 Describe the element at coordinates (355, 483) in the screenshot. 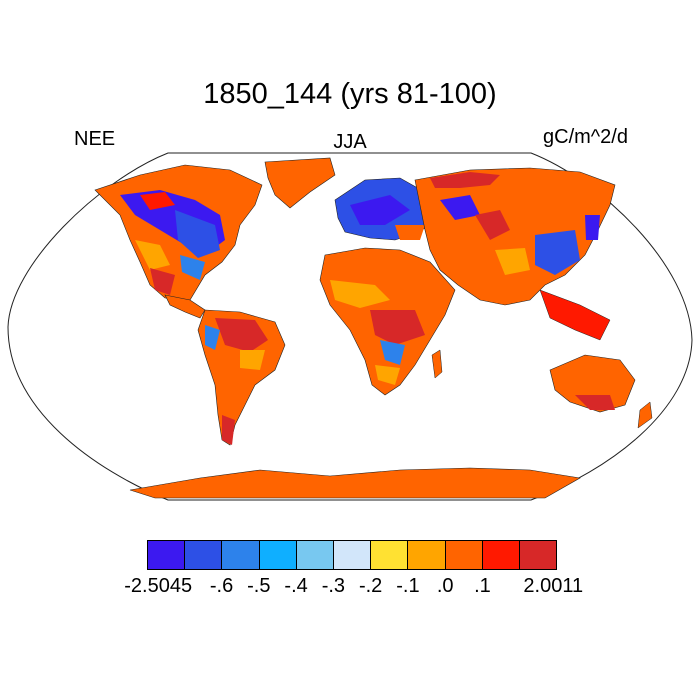

I see `antarctica` at that location.